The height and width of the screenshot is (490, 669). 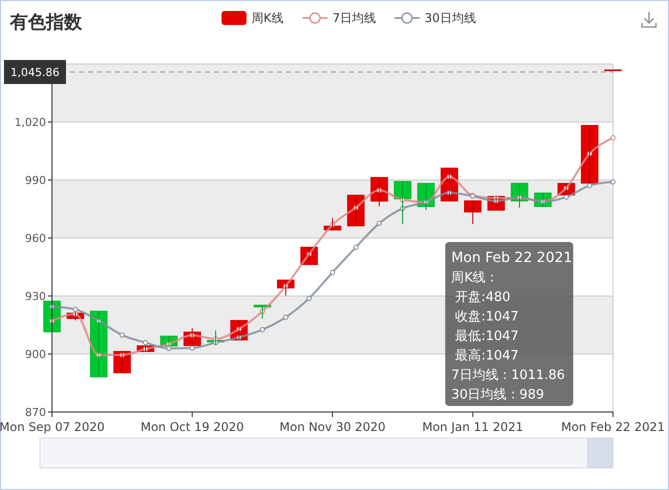 What do you see at coordinates (508, 375) in the screenshot?
I see `annotation: 7日均线 : 1011.86` at bounding box center [508, 375].